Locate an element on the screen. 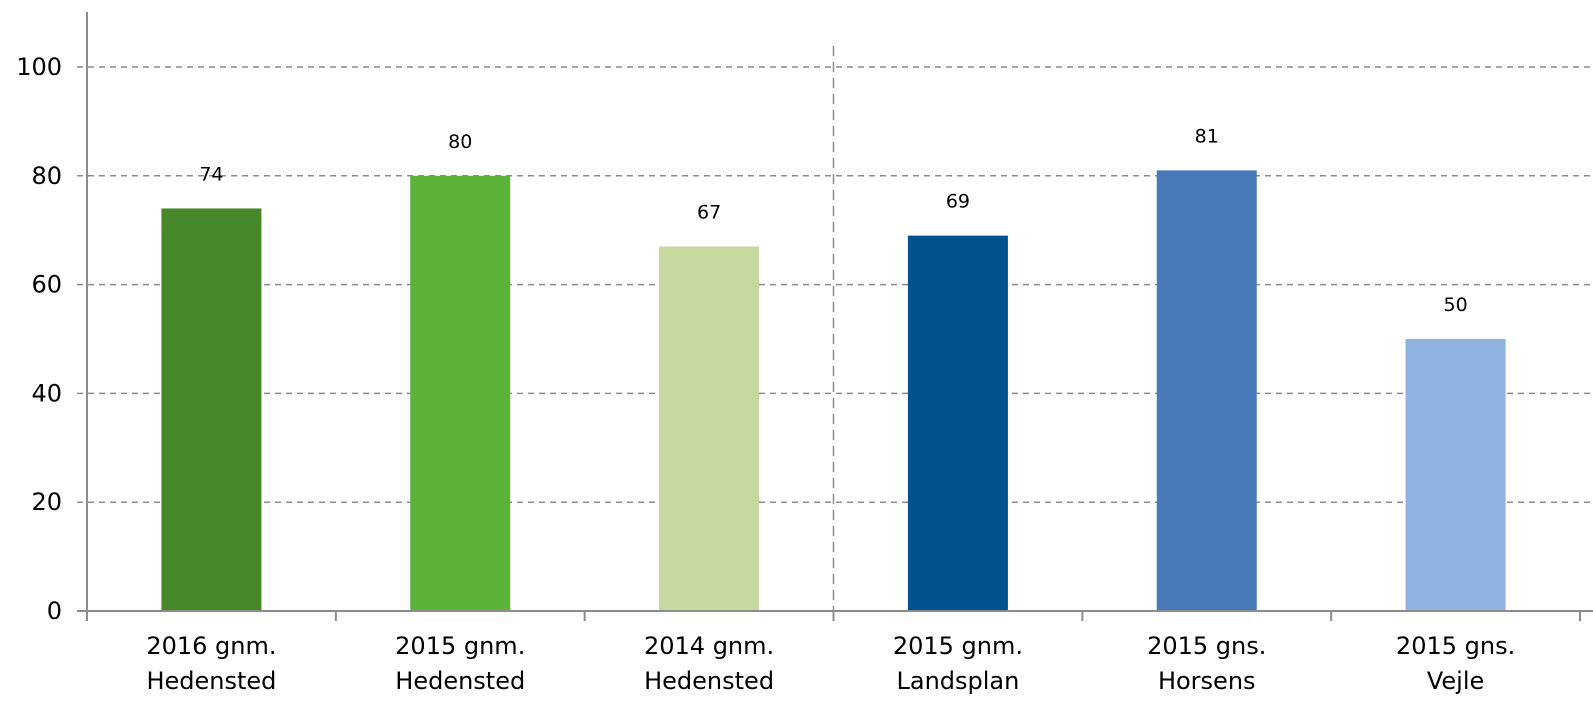  y-tick-label: 40 is located at coordinates (46, 393).